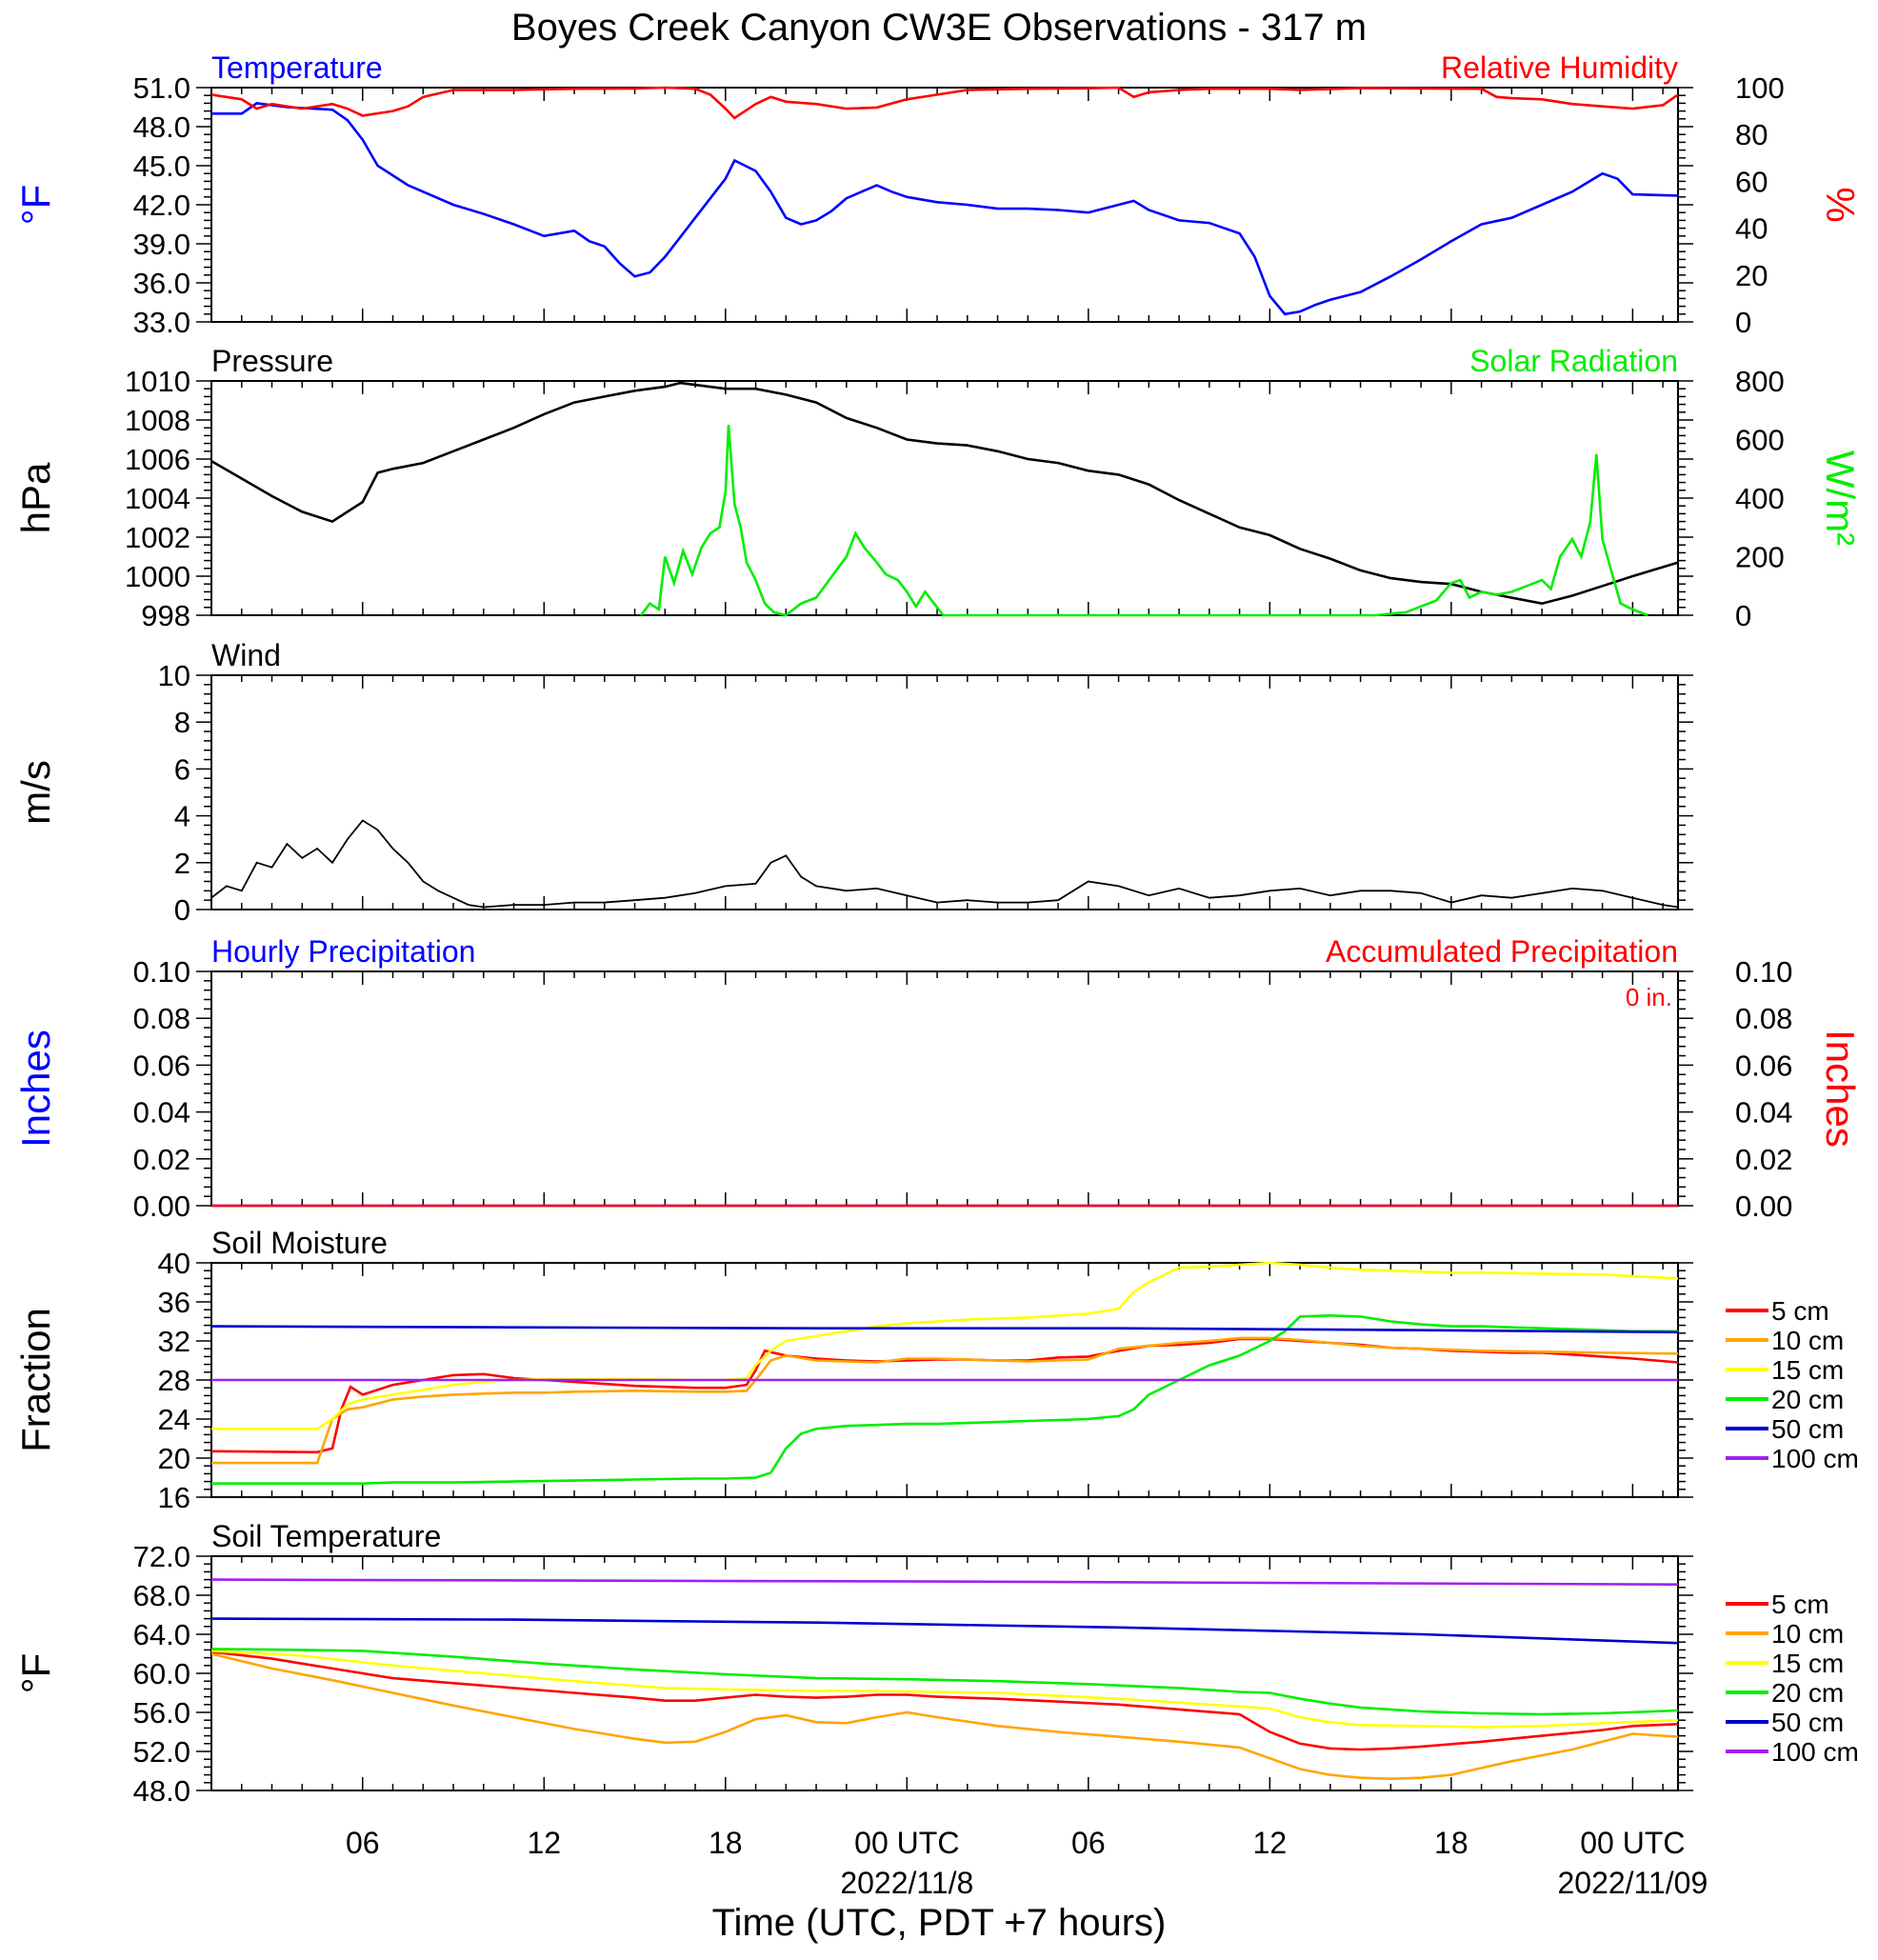 The width and height of the screenshot is (1878, 1960). I want to click on y-left-tick-label: 10, so click(174, 675).